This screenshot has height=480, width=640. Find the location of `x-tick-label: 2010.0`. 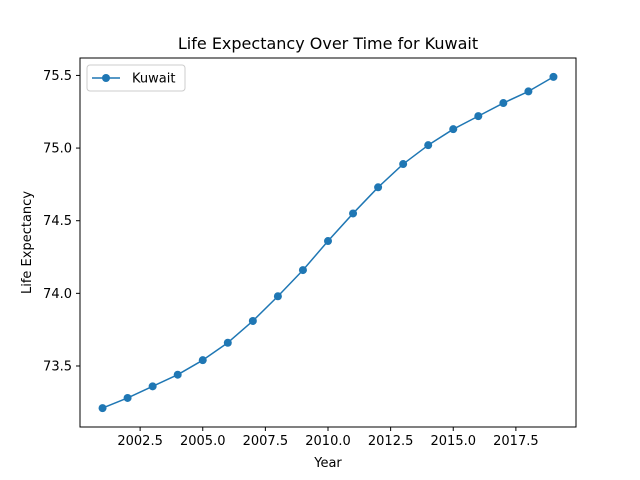

x-tick-label: 2010.0 is located at coordinates (328, 441).